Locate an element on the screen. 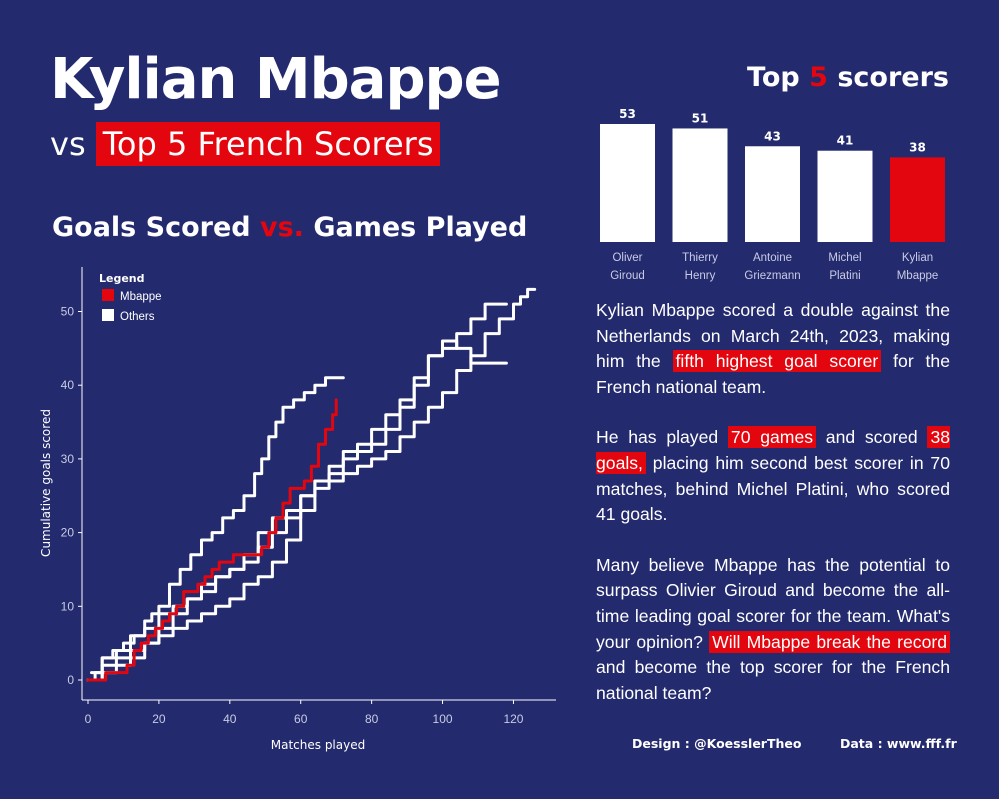  bar-category-label: Mbappe is located at coordinates (918, 276).